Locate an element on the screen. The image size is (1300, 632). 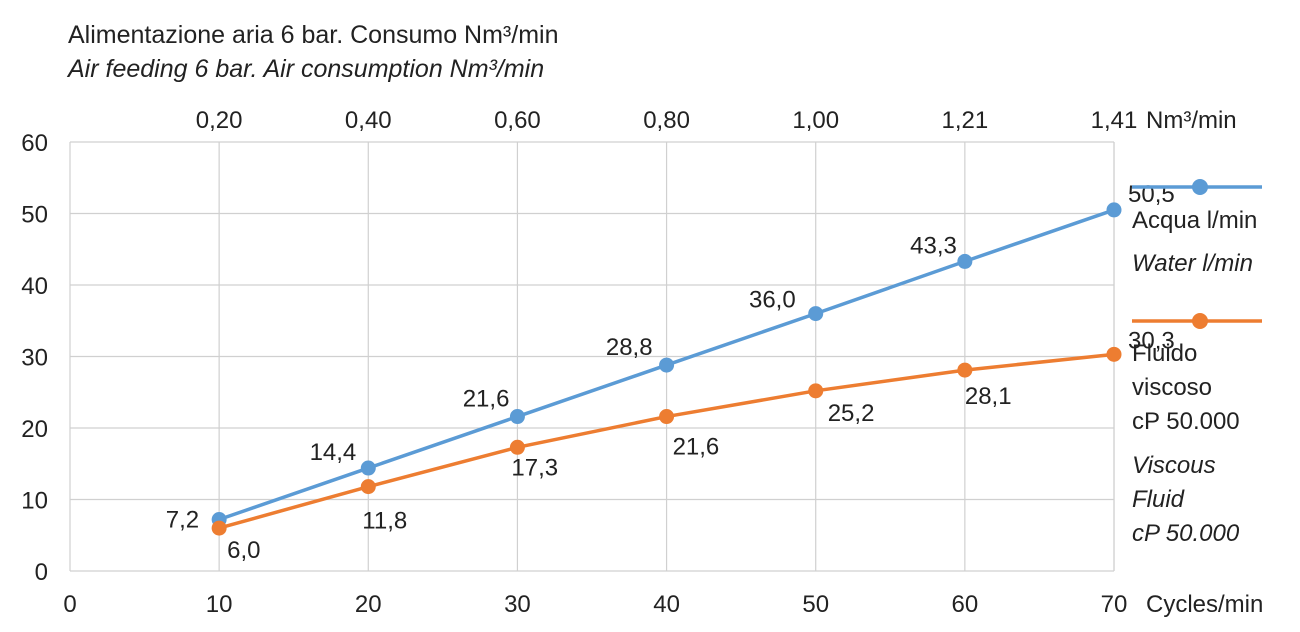
x-tick-label: 20 is located at coordinates (368, 604).